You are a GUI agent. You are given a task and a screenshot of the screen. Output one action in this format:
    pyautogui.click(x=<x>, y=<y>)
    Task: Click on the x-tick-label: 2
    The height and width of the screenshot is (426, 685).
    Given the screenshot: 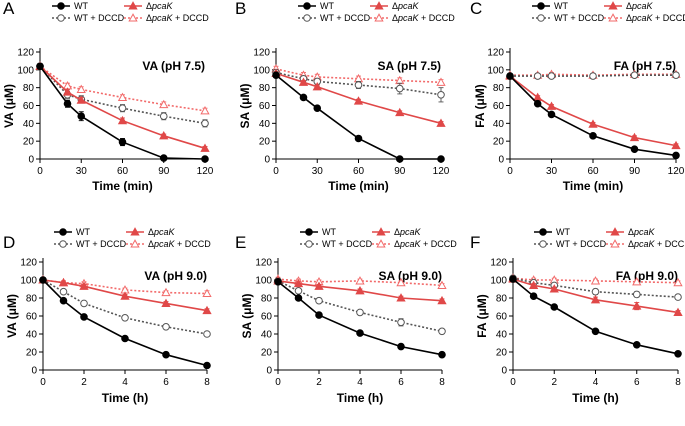 What is the action you would take?
    pyautogui.click(x=554, y=382)
    